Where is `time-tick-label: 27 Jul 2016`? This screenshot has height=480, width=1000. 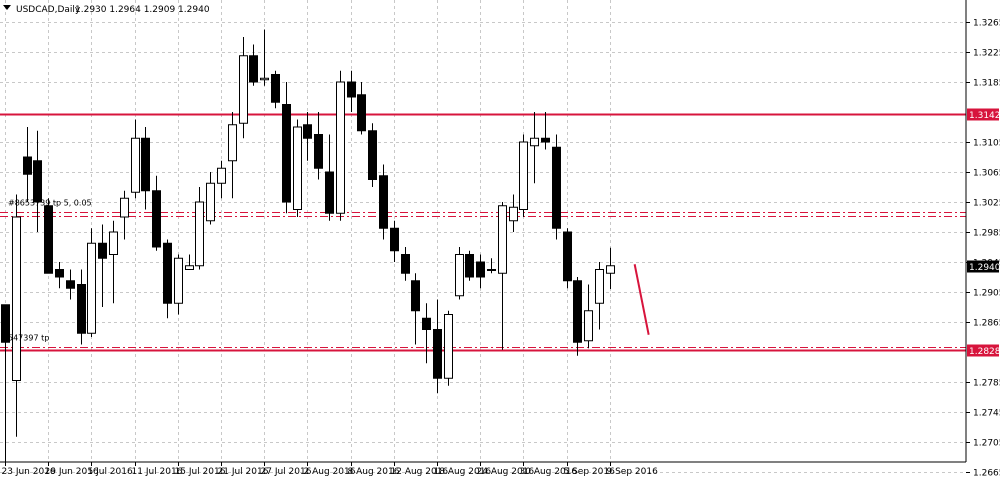
time-tick-label: 27 Jul 2016 is located at coordinates (286, 472).